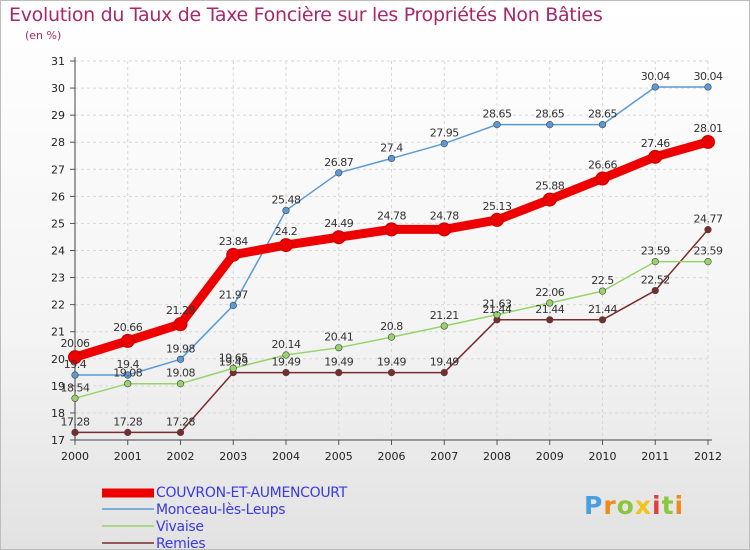  I want to click on legend-swatch-monceau, so click(128, 509).